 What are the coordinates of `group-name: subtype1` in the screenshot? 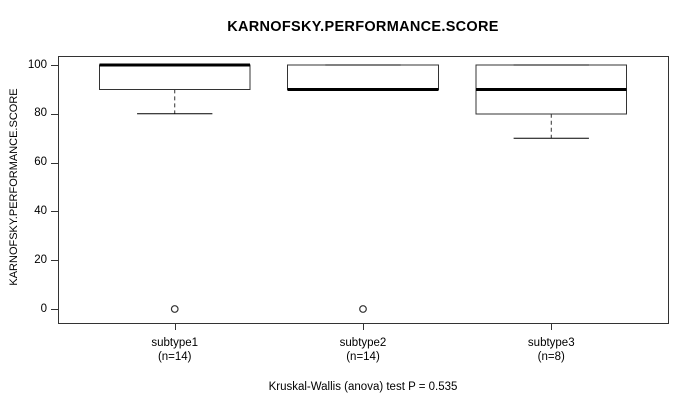 It's located at (175, 343).